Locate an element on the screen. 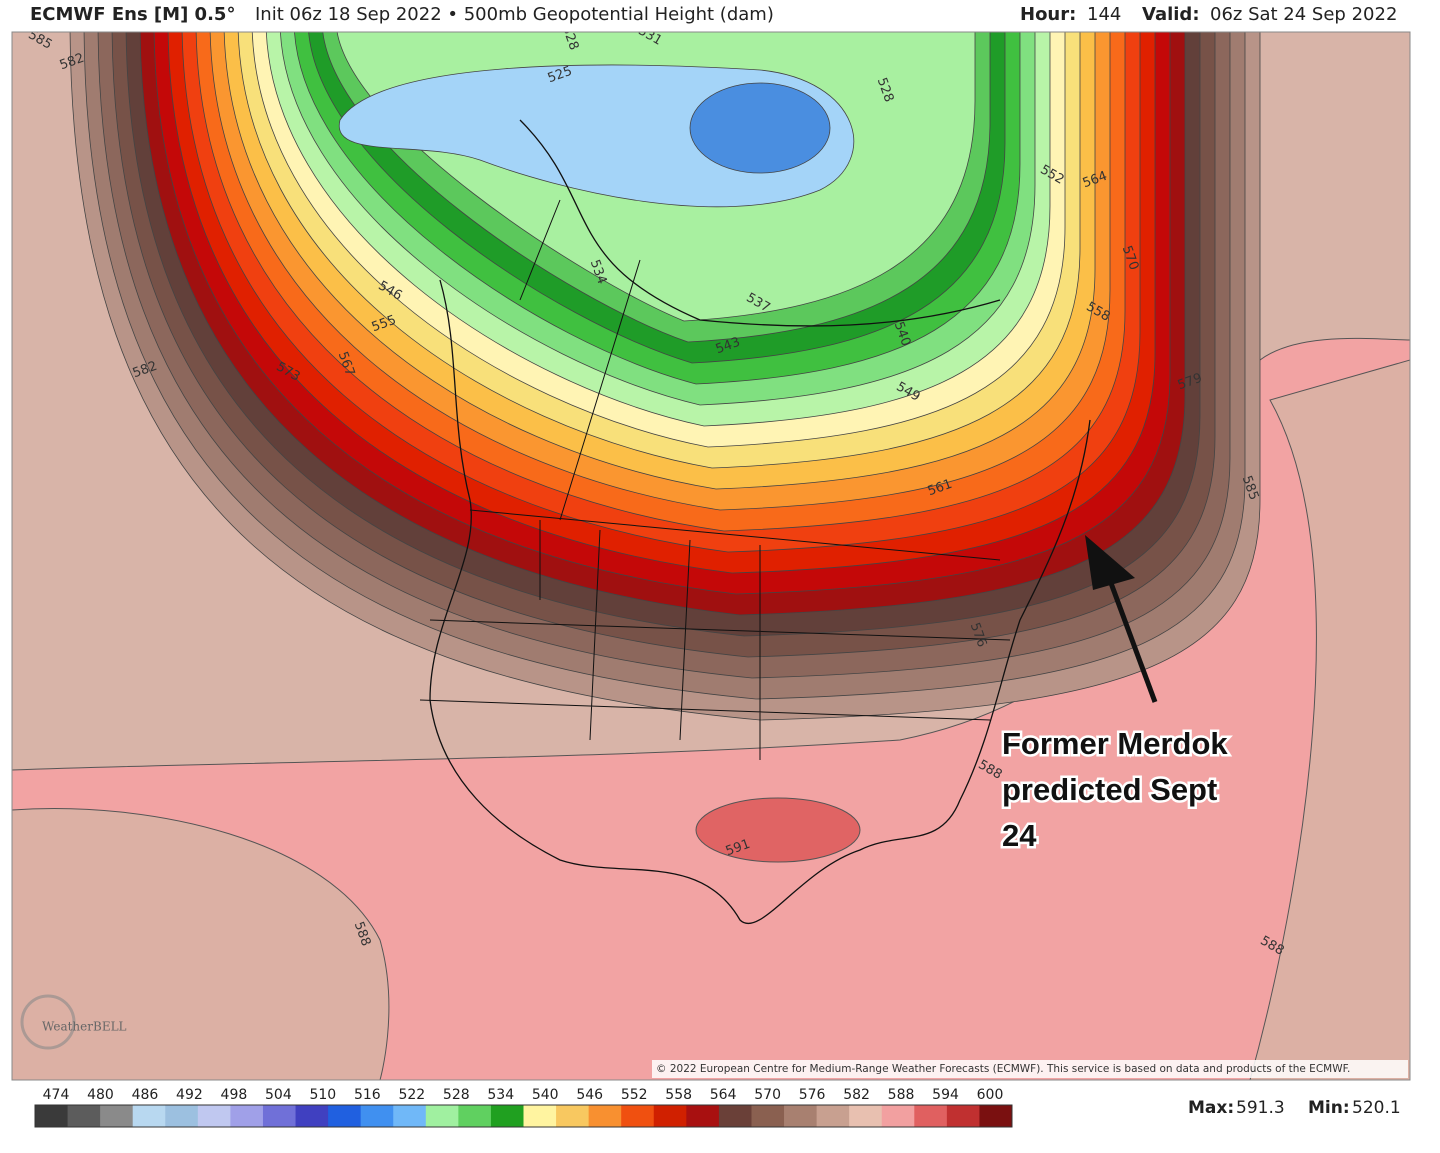 The image size is (1440, 1153). logo: WeatherBELL is located at coordinates (84, 1027).